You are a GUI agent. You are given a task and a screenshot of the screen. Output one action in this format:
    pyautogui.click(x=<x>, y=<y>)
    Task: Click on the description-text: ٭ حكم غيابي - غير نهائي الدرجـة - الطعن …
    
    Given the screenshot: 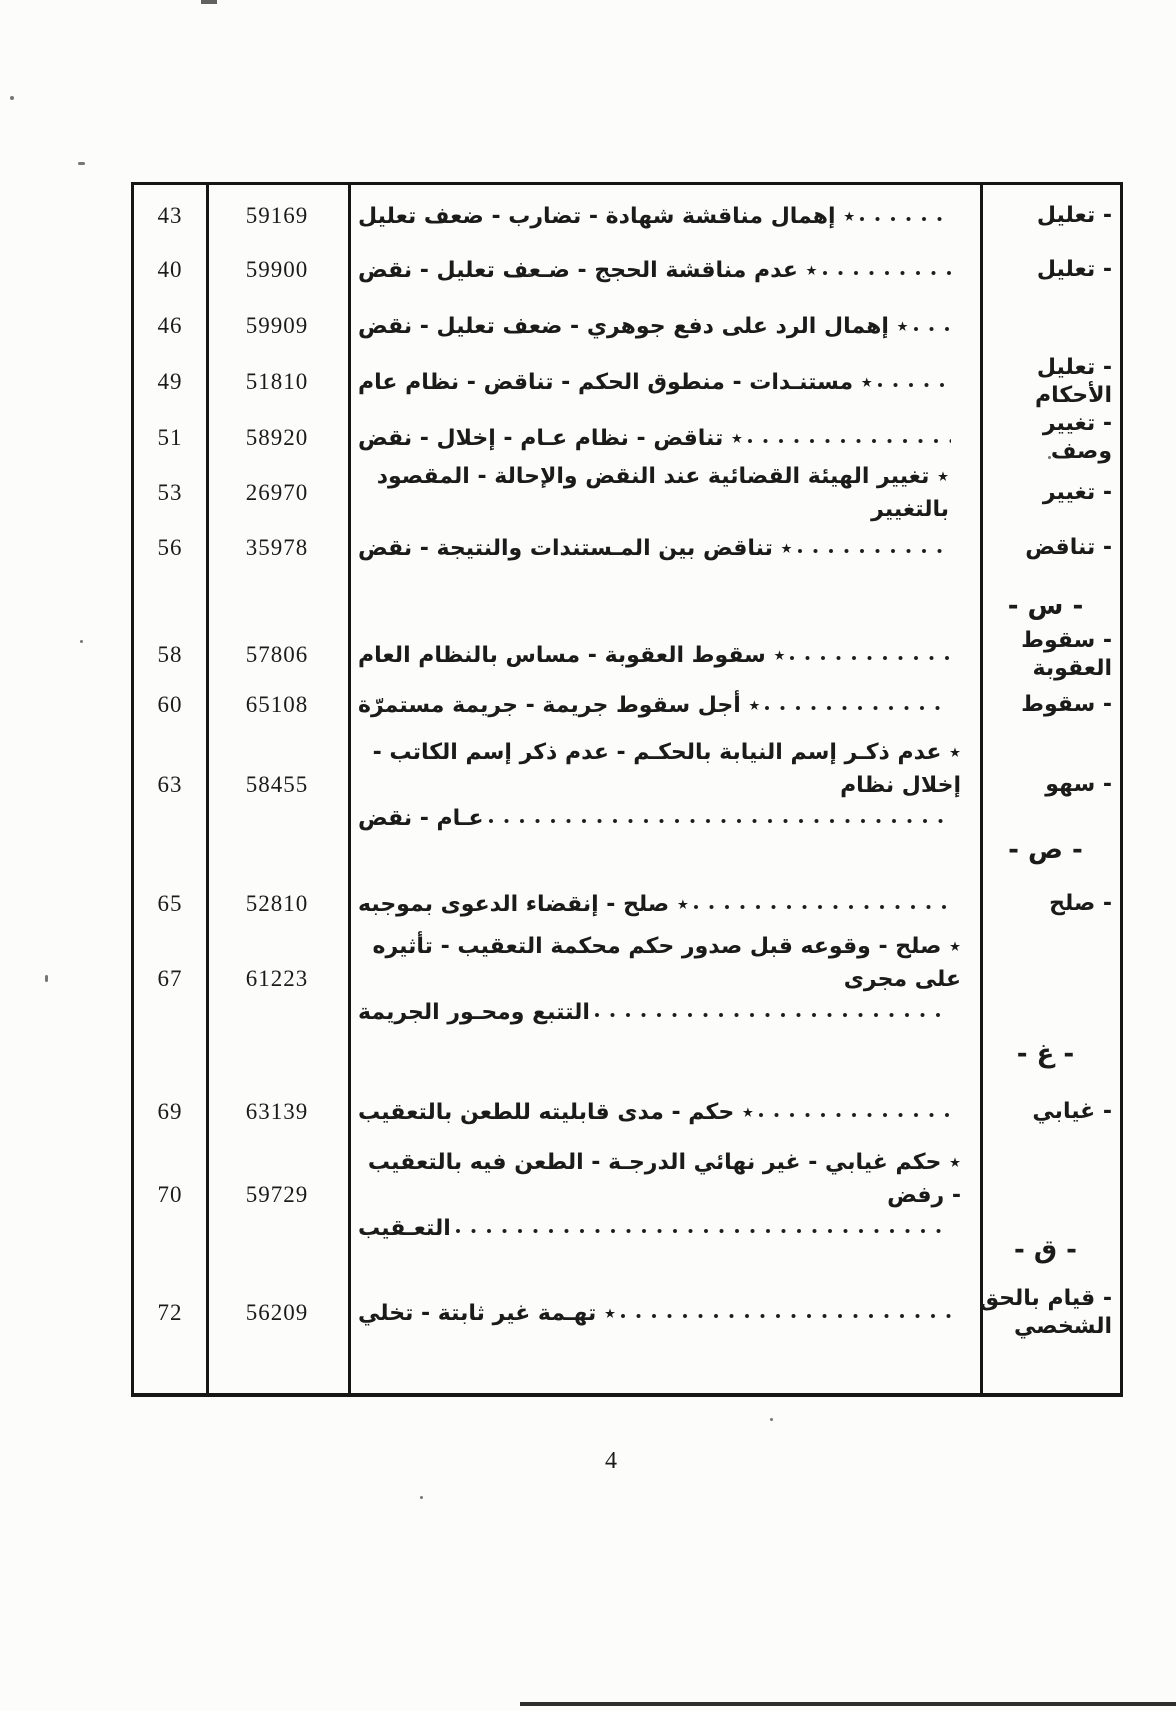 What is the action you would take?
    pyautogui.click(x=664, y=1178)
    